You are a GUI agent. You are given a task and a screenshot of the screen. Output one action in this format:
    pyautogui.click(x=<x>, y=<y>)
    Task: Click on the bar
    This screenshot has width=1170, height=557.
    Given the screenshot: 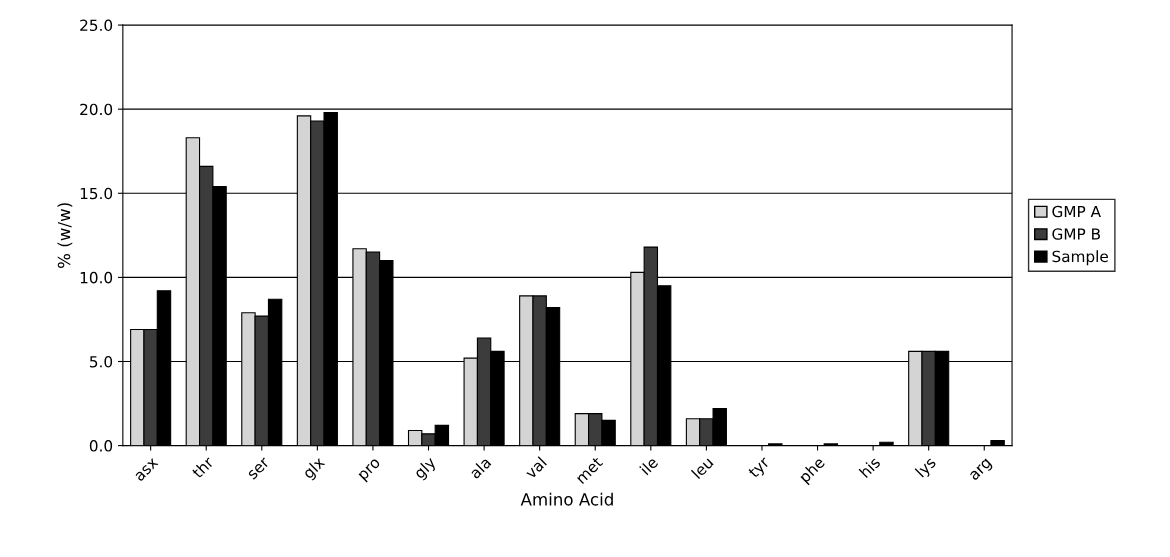 What is the action you would take?
    pyautogui.click(x=997, y=442)
    